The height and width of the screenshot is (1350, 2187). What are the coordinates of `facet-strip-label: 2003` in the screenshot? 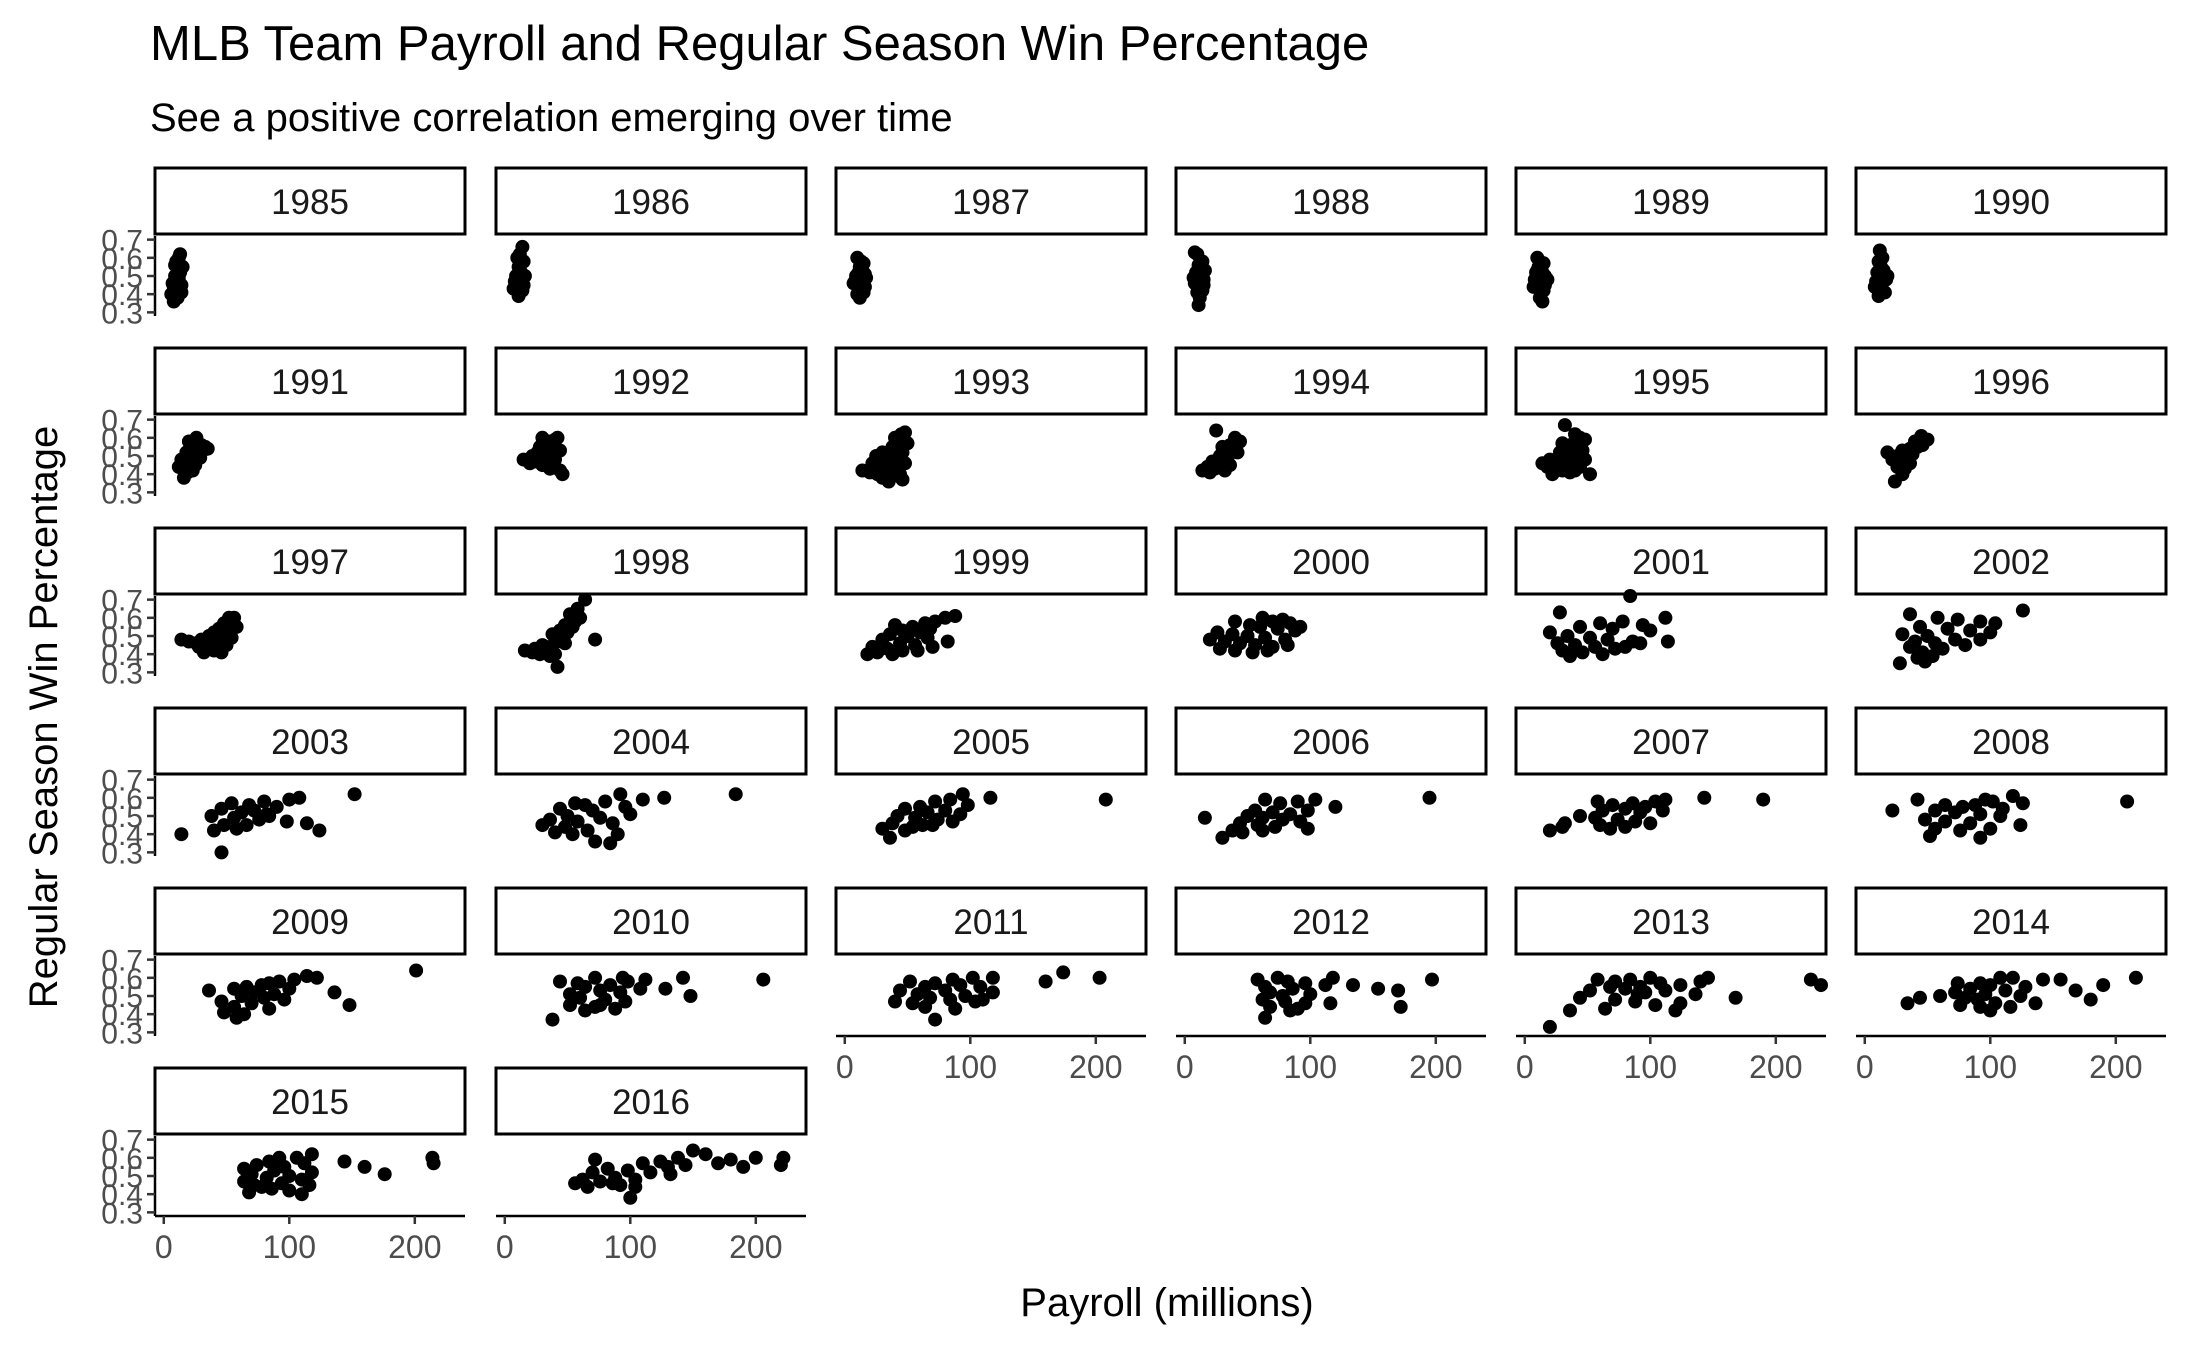 It's located at (310, 742).